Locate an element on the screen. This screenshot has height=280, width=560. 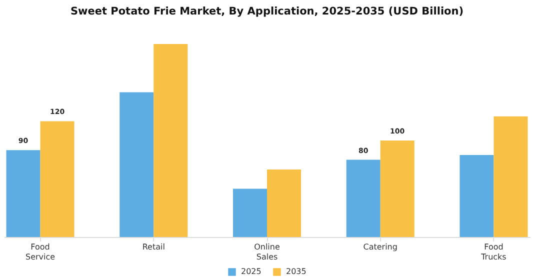
legend-label: 2035 is located at coordinates (296, 271).